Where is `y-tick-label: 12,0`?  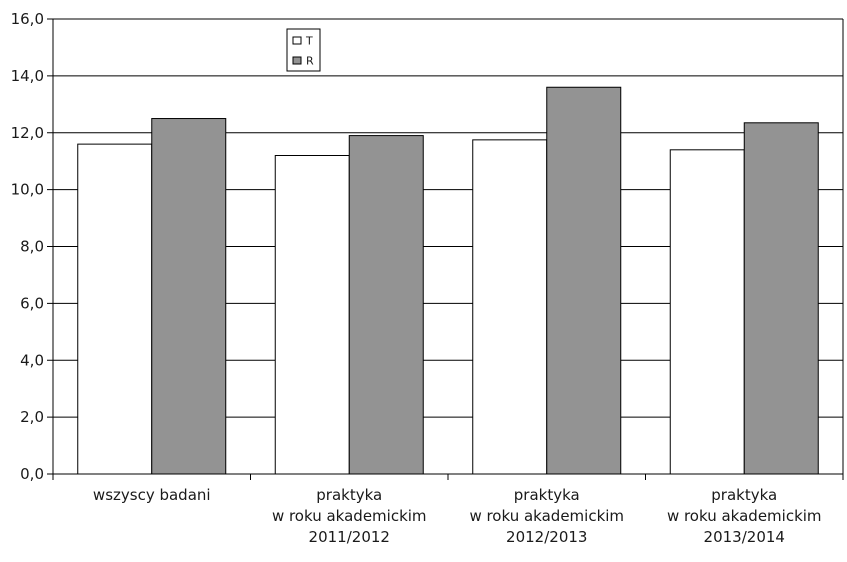
y-tick-label: 12,0 is located at coordinates (27, 133).